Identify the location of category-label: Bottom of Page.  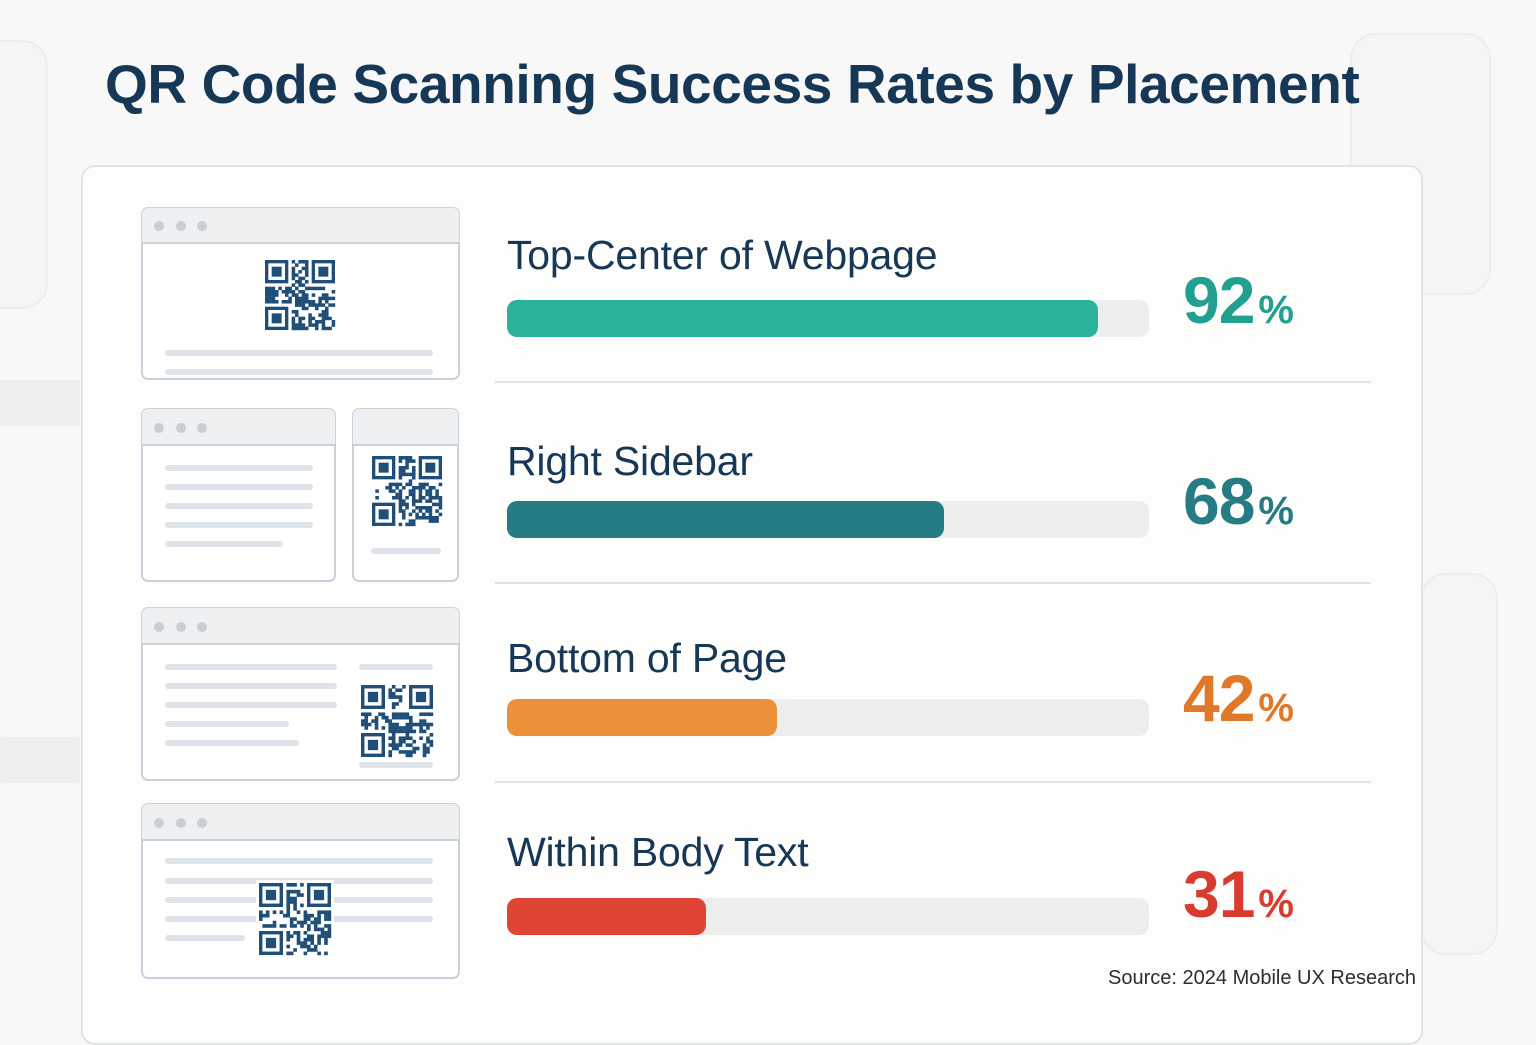
(647, 658).